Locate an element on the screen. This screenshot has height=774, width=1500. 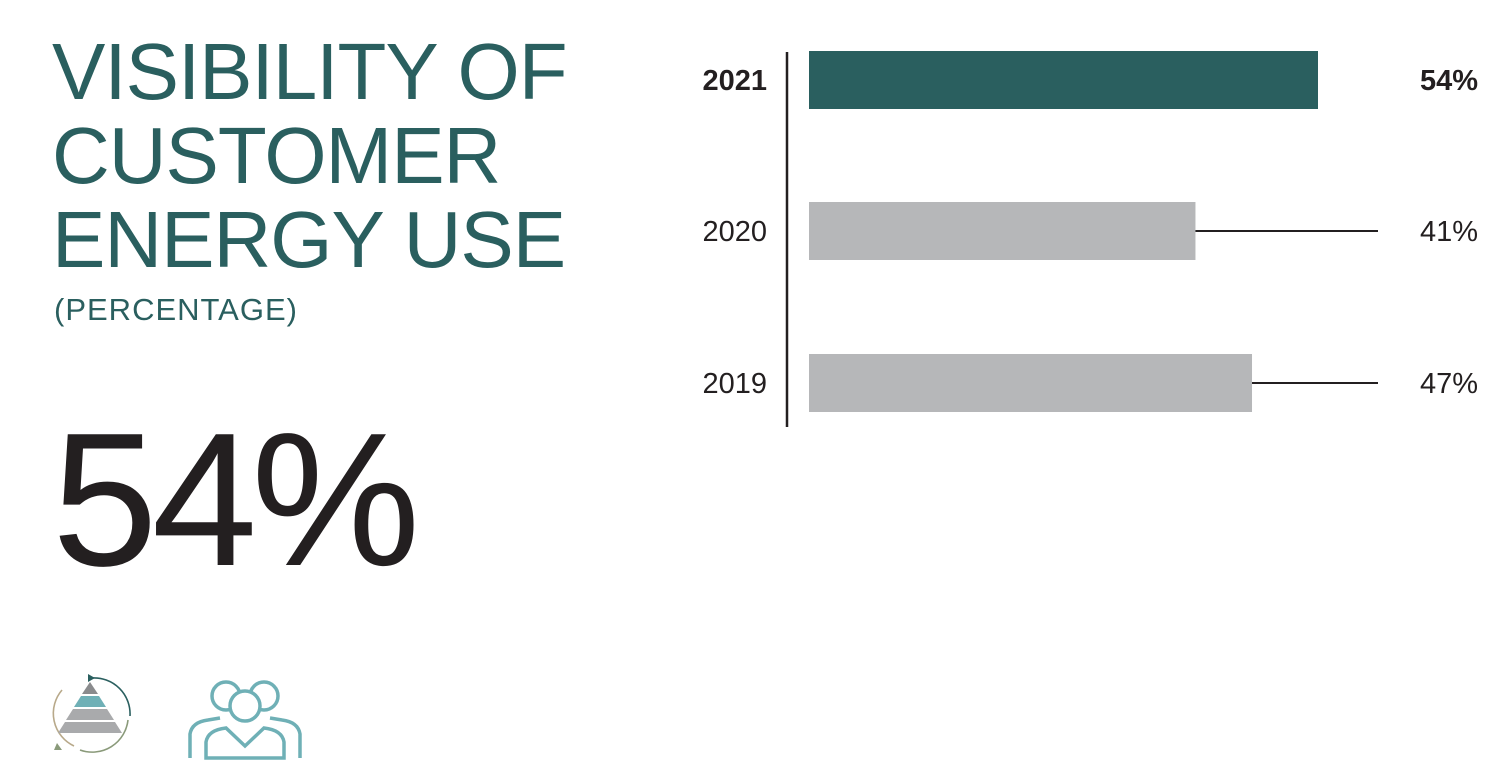
category-label-2021: 2021 is located at coordinates (734, 81).